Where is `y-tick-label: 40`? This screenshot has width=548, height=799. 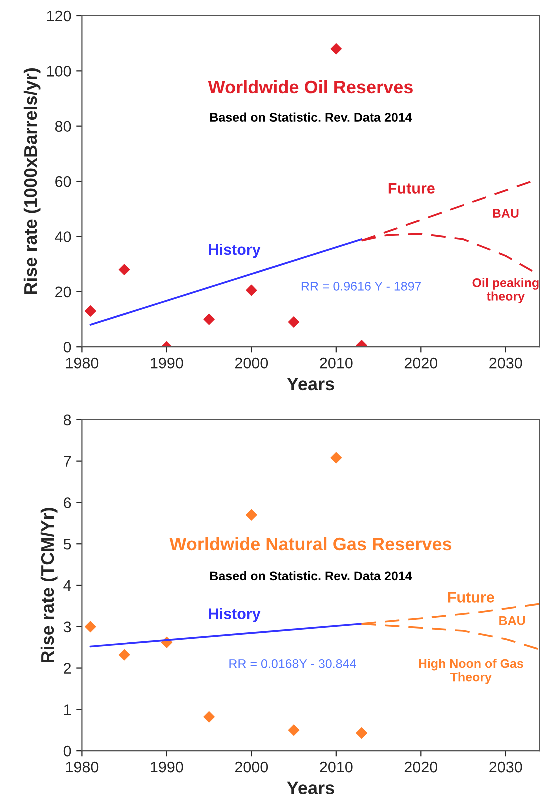
y-tick-label: 40 is located at coordinates (63, 237).